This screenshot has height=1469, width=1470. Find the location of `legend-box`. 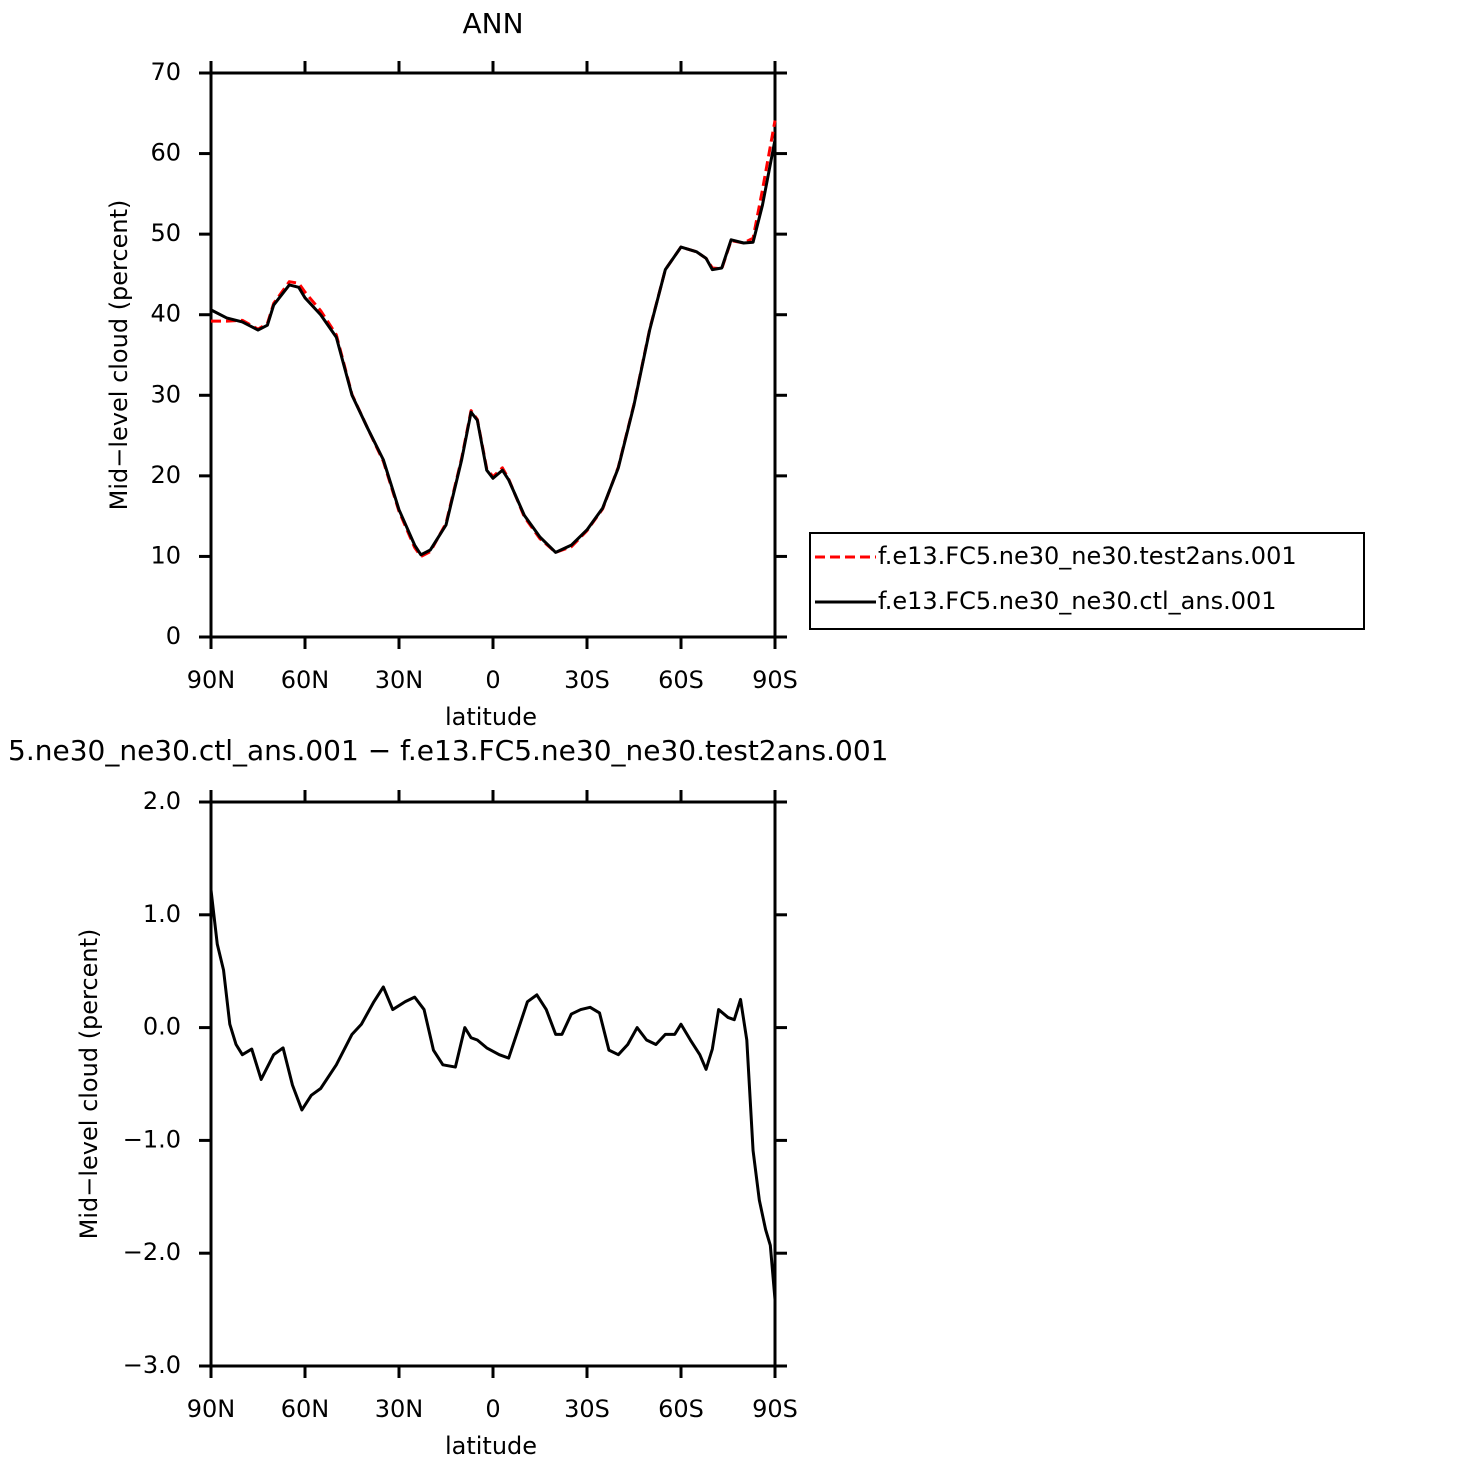

legend-box is located at coordinates (1087, 581).